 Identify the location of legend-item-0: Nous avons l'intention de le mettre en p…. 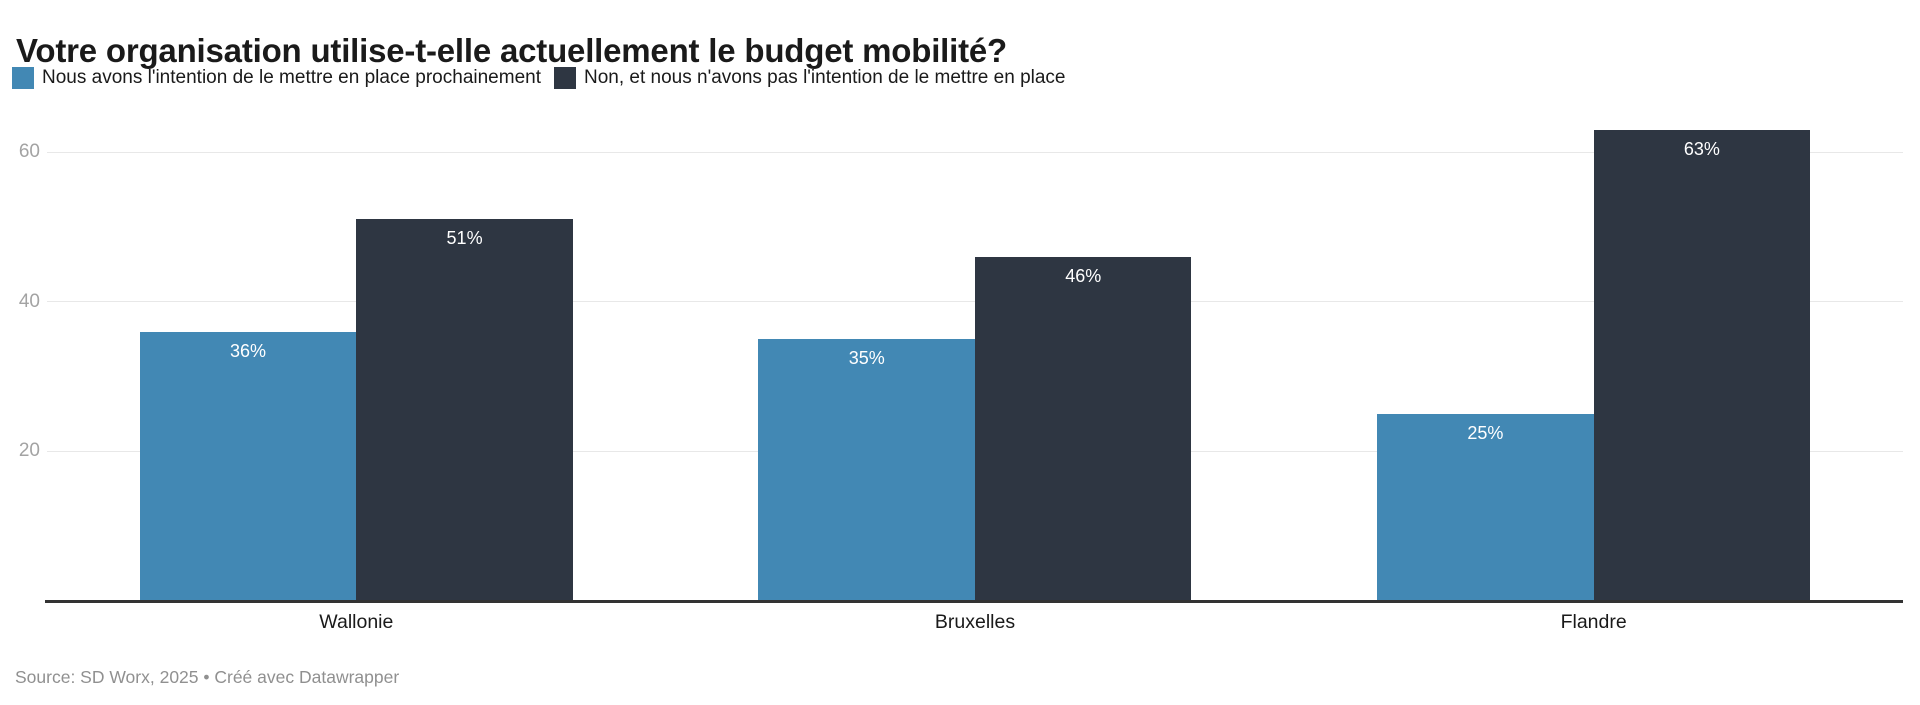
(276, 78).